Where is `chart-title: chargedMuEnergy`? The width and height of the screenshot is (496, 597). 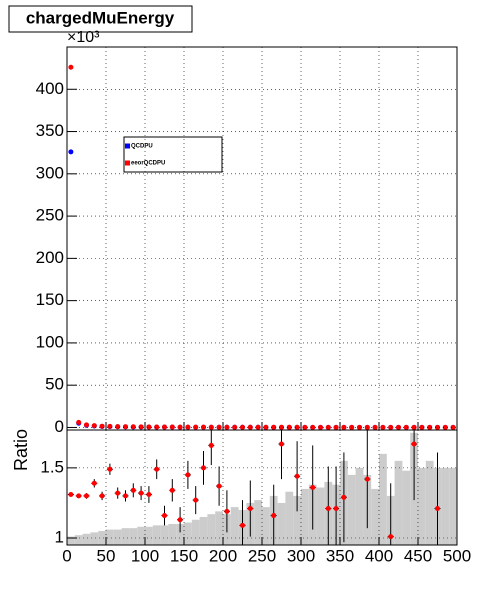
chart-title: chargedMuEnergy is located at coordinates (100, 17).